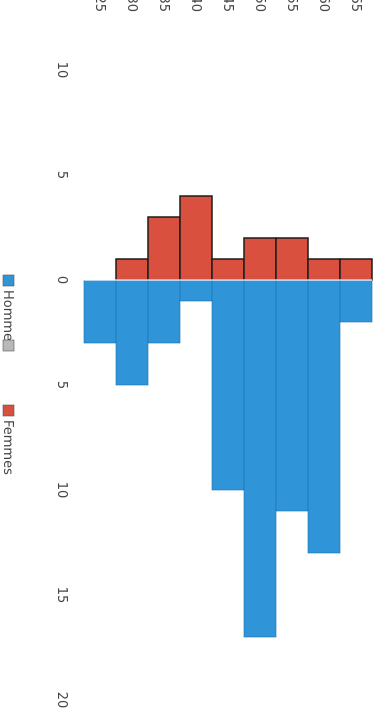  I want to click on legend-swatch-Hommes, so click(8, 280).